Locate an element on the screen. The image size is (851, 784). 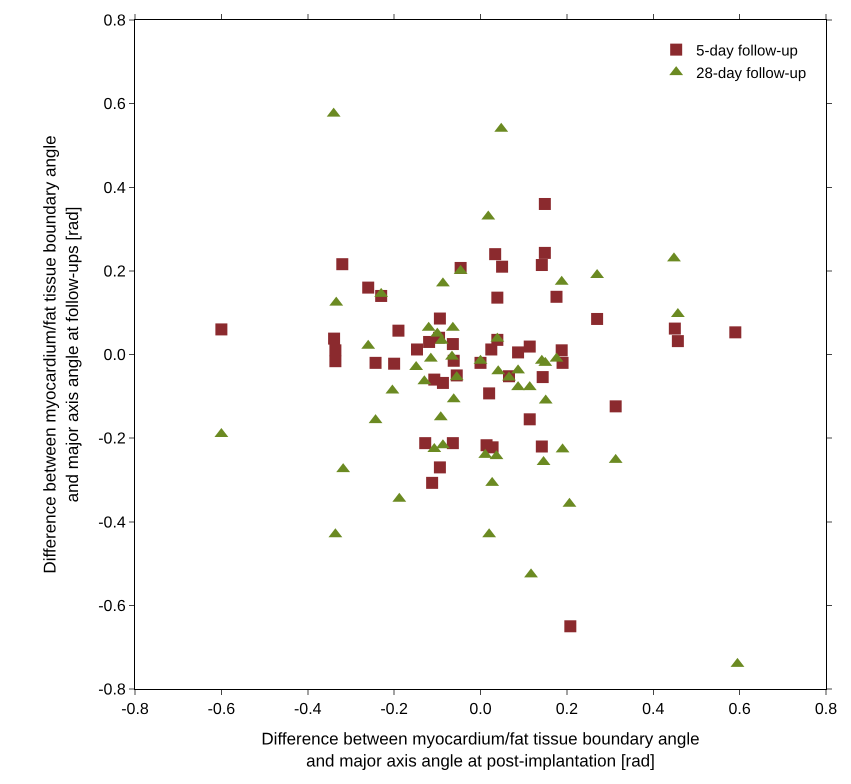
legend-label: 28-day follow-up is located at coordinates (751, 73).